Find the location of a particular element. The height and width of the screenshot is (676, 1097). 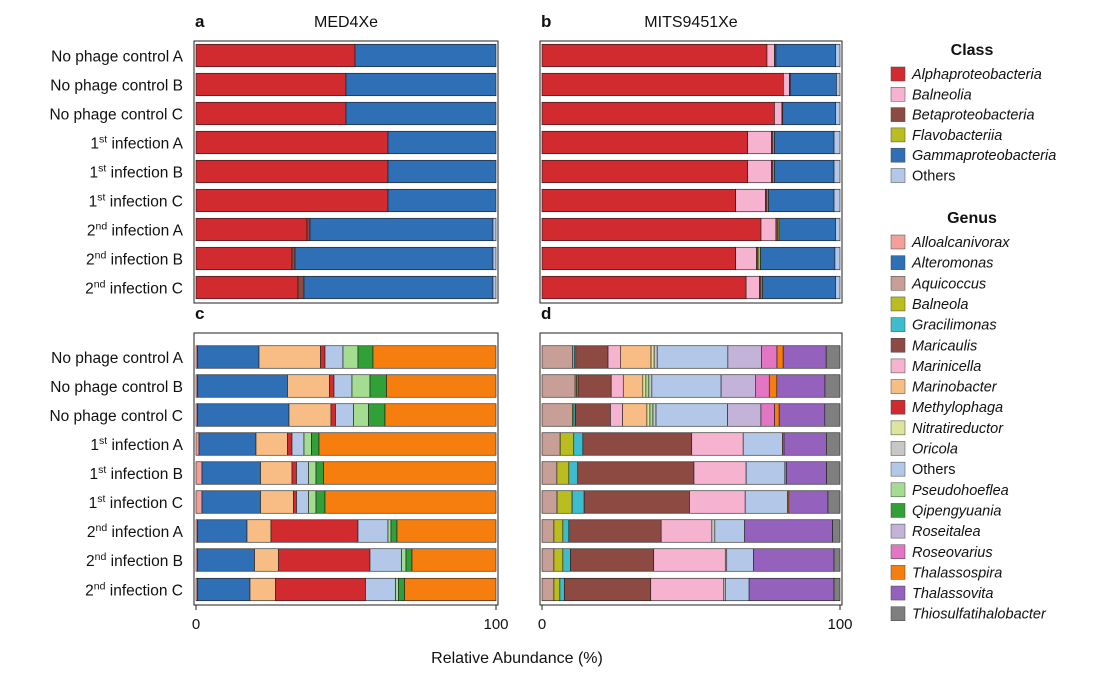

bar-segment-alteromonas: Alteromonas: 30.5 is located at coordinates (243, 415).